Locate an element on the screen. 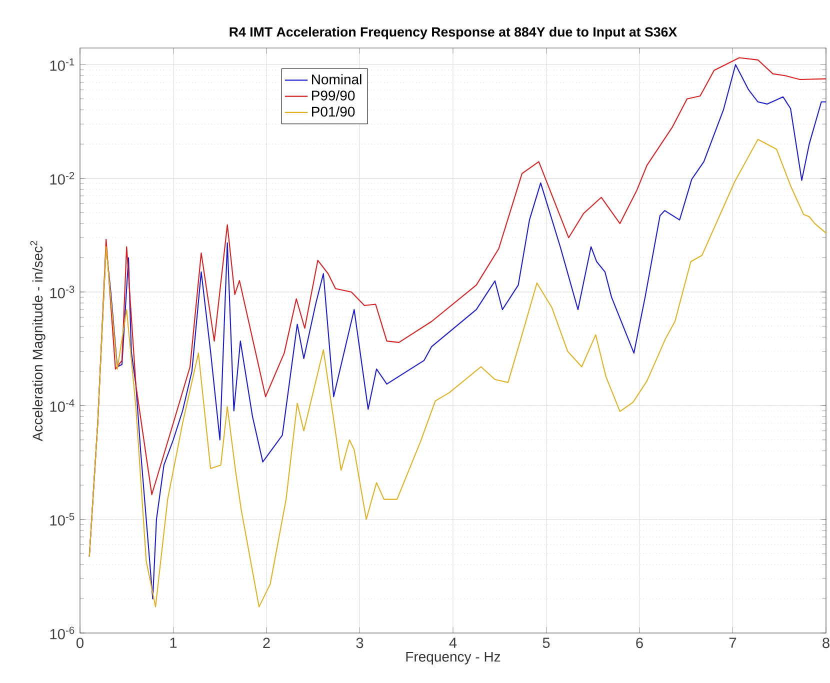 The width and height of the screenshot is (830, 683). x-tick-label: 0 is located at coordinates (80, 643).